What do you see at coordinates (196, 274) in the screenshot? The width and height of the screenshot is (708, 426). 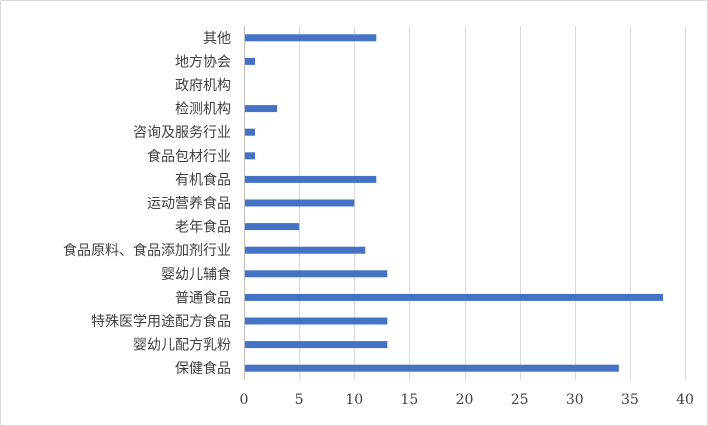 I see `category-label: 婴幼儿辅食` at bounding box center [196, 274].